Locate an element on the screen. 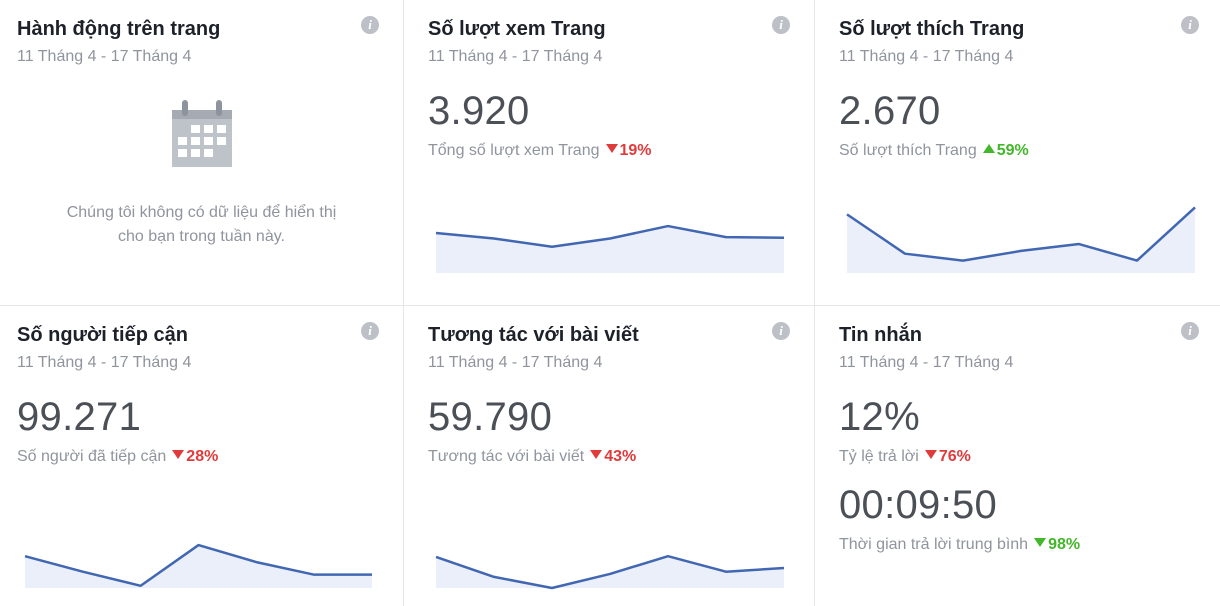 The width and height of the screenshot is (1220, 606). metric-row: Số lượt thích Trang 59% is located at coordinates (1021, 151).